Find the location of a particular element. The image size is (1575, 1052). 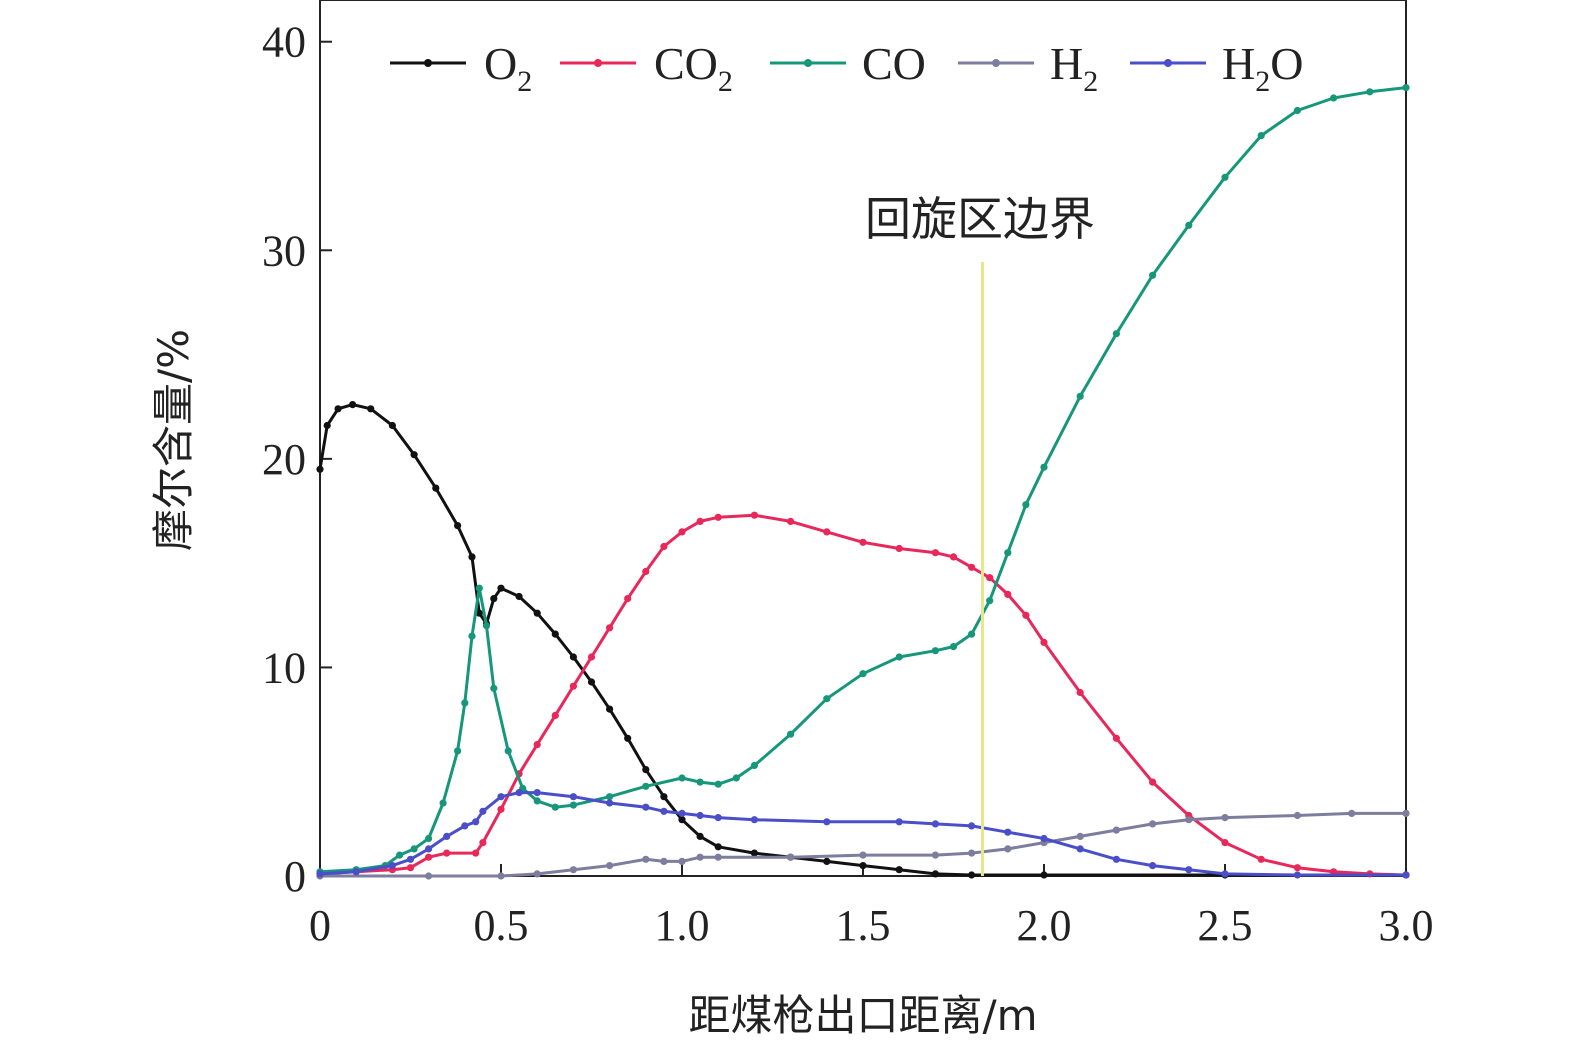

x-axis: 0 0.5 1.0 1.5 2.0 2.5 3.0 is located at coordinates (871, 907).